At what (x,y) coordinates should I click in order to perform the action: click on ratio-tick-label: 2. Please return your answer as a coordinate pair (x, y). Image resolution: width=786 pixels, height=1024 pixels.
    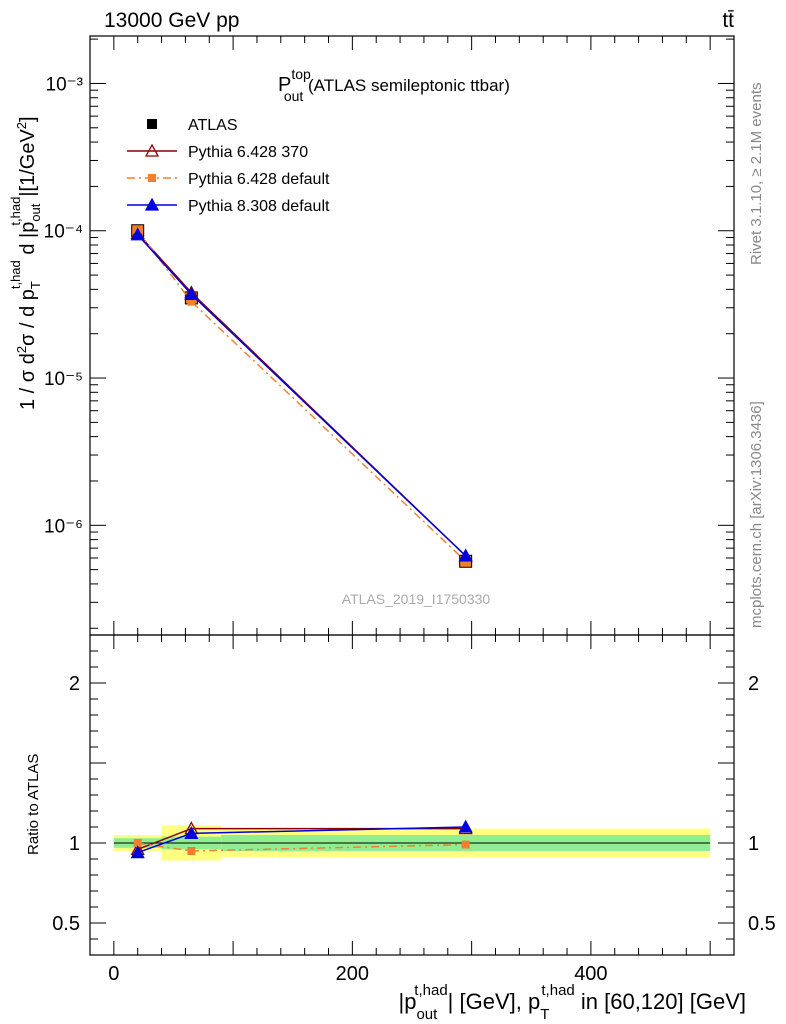
    Looking at the image, I should click on (74, 684).